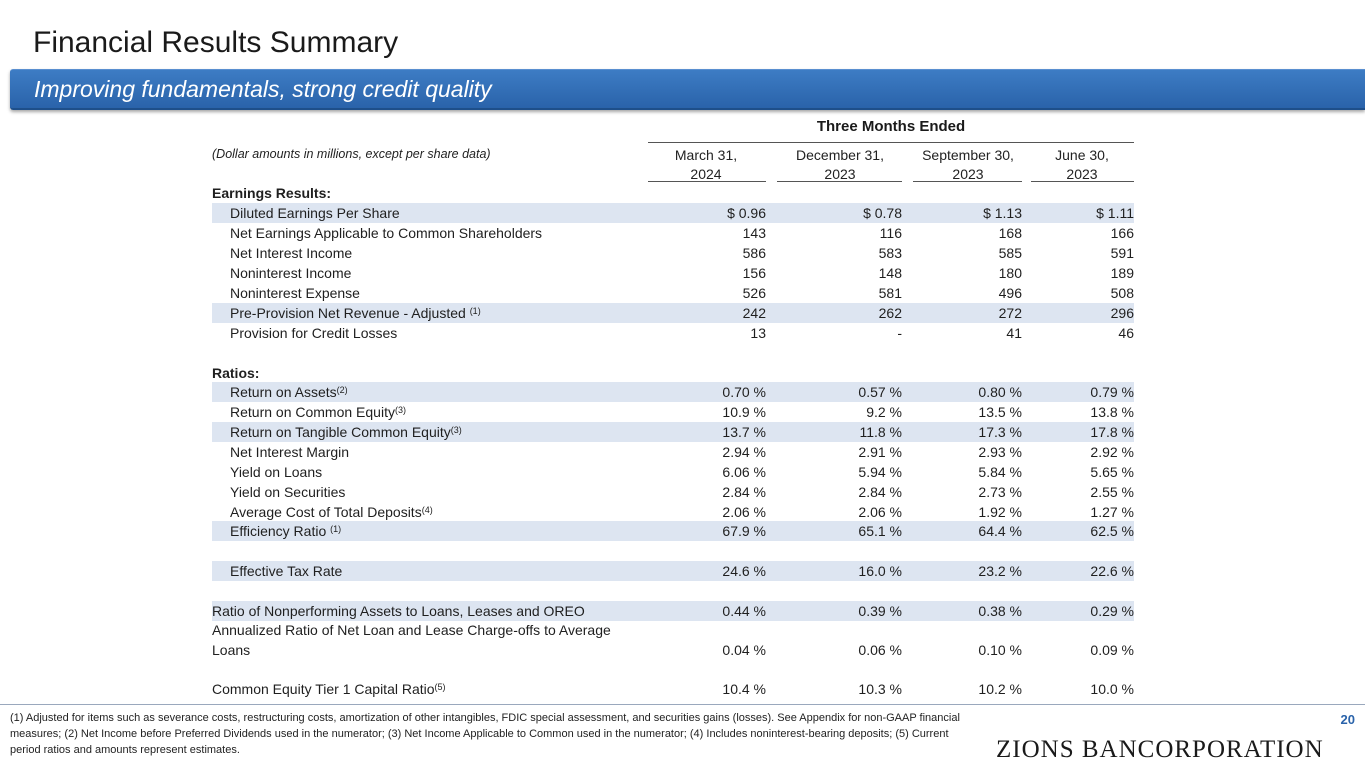  I want to click on row-label-text: Return on Assets, so click(283, 392).